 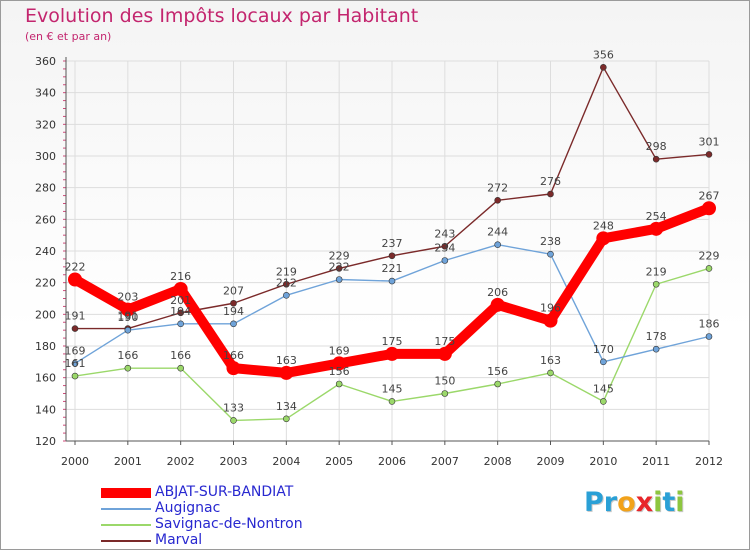 What do you see at coordinates (45, 409) in the screenshot?
I see `y-tick-label: 140` at bounding box center [45, 409].